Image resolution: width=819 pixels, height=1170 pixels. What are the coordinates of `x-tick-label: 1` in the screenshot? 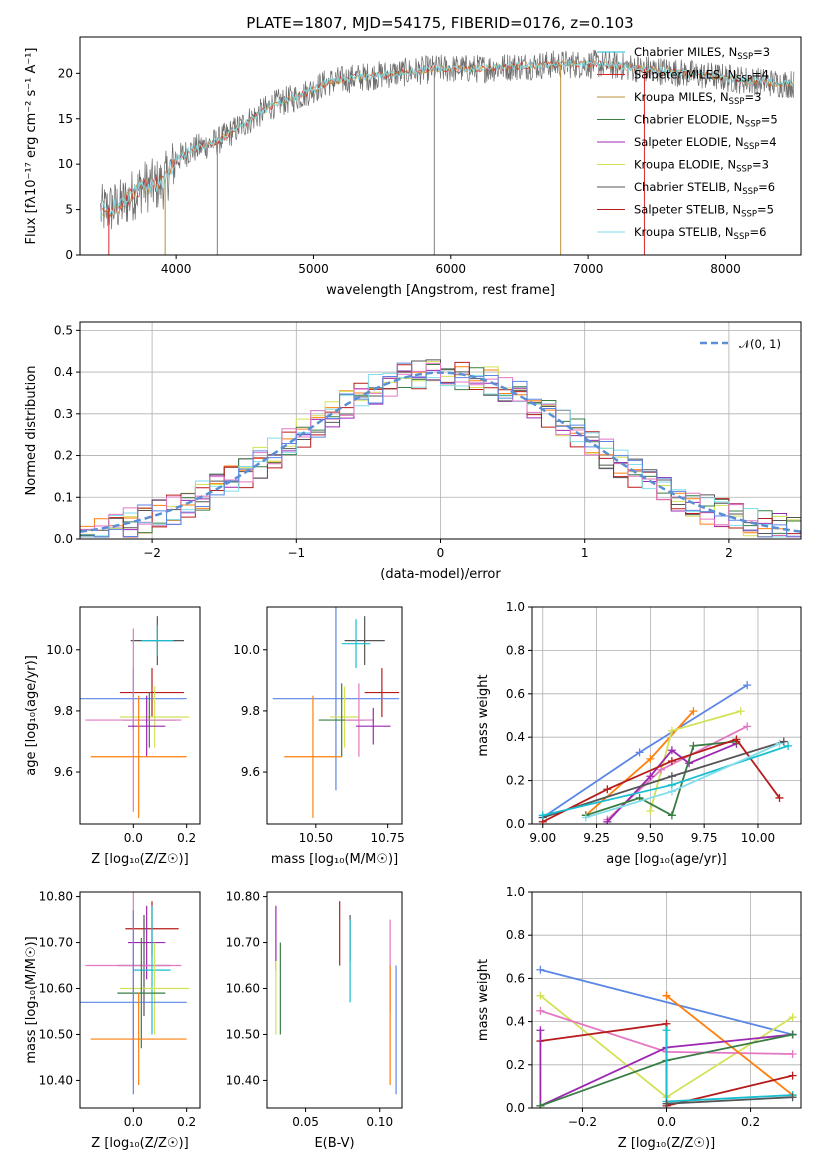 It's located at (585, 553).